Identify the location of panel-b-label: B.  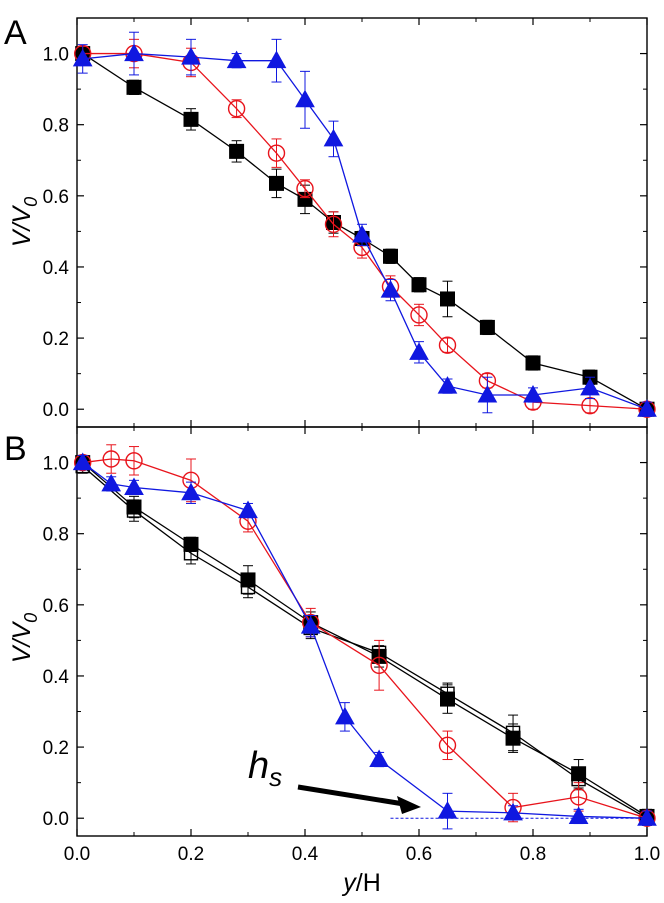
(15, 449).